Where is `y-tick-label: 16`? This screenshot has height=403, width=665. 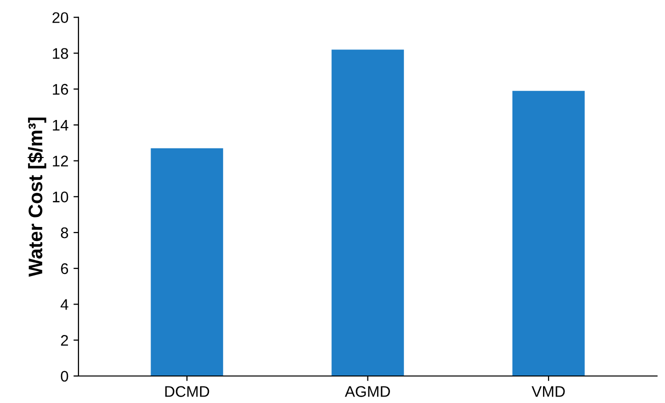
y-tick-label: 16 is located at coordinates (60, 89).